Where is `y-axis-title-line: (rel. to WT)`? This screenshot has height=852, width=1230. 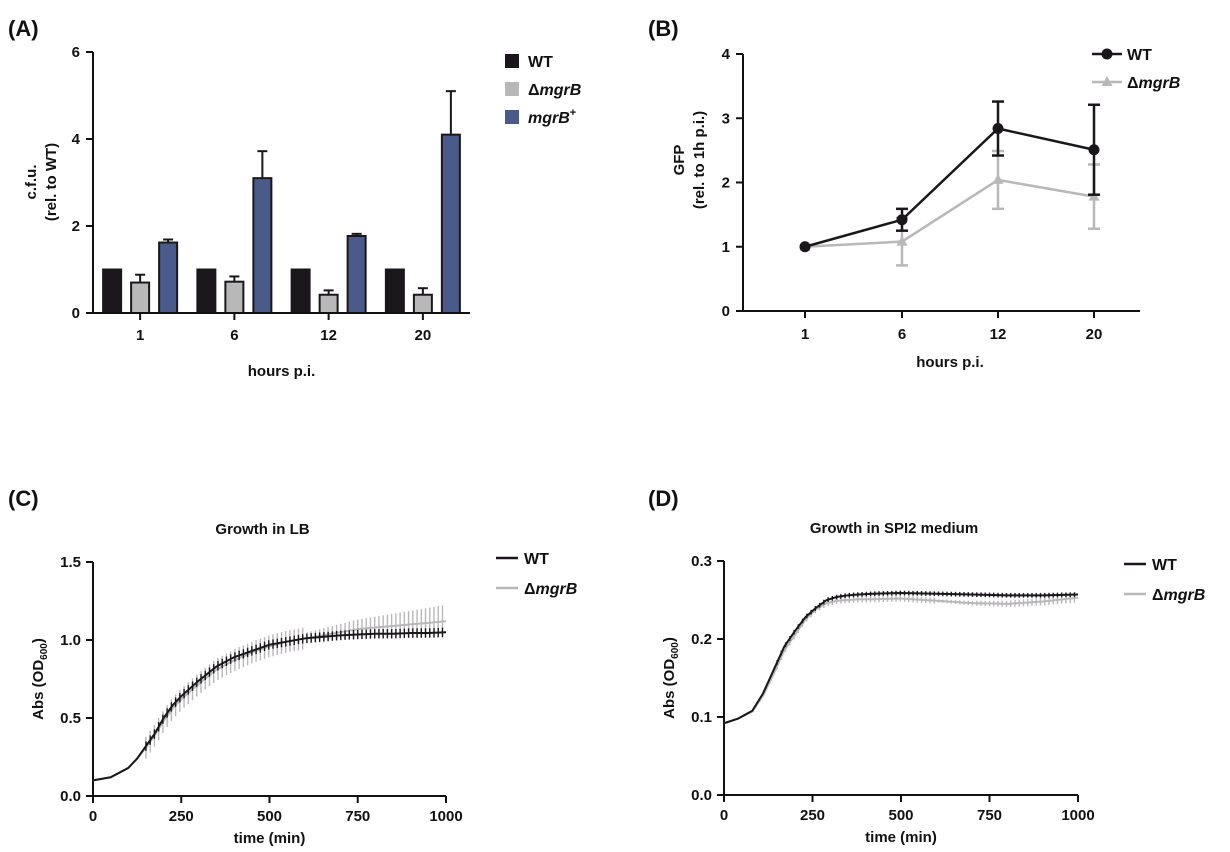
y-axis-title-line: (rel. to WT) is located at coordinates (51, 182).